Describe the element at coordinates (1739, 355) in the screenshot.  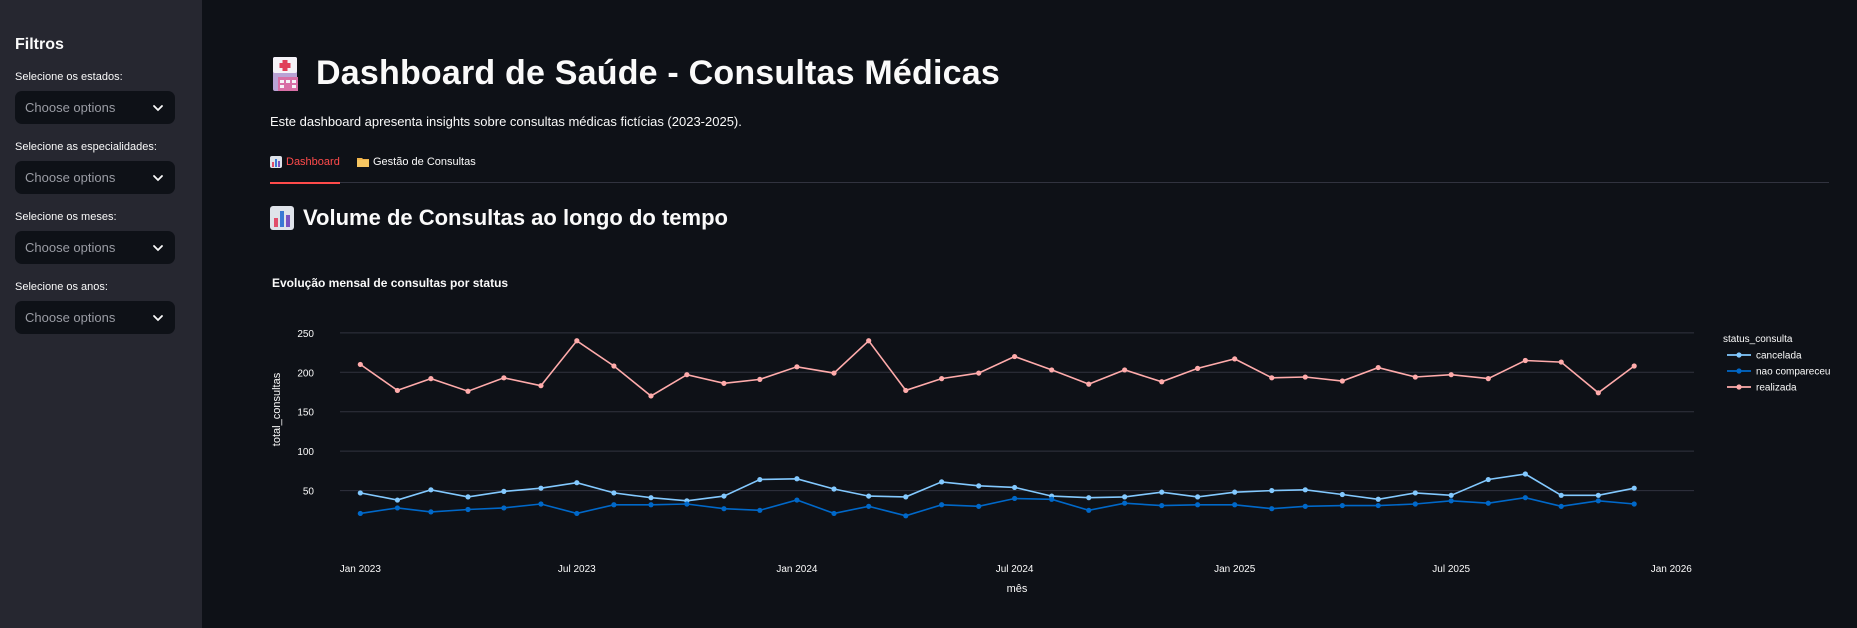
I see `legend-marker-cancelada` at that location.